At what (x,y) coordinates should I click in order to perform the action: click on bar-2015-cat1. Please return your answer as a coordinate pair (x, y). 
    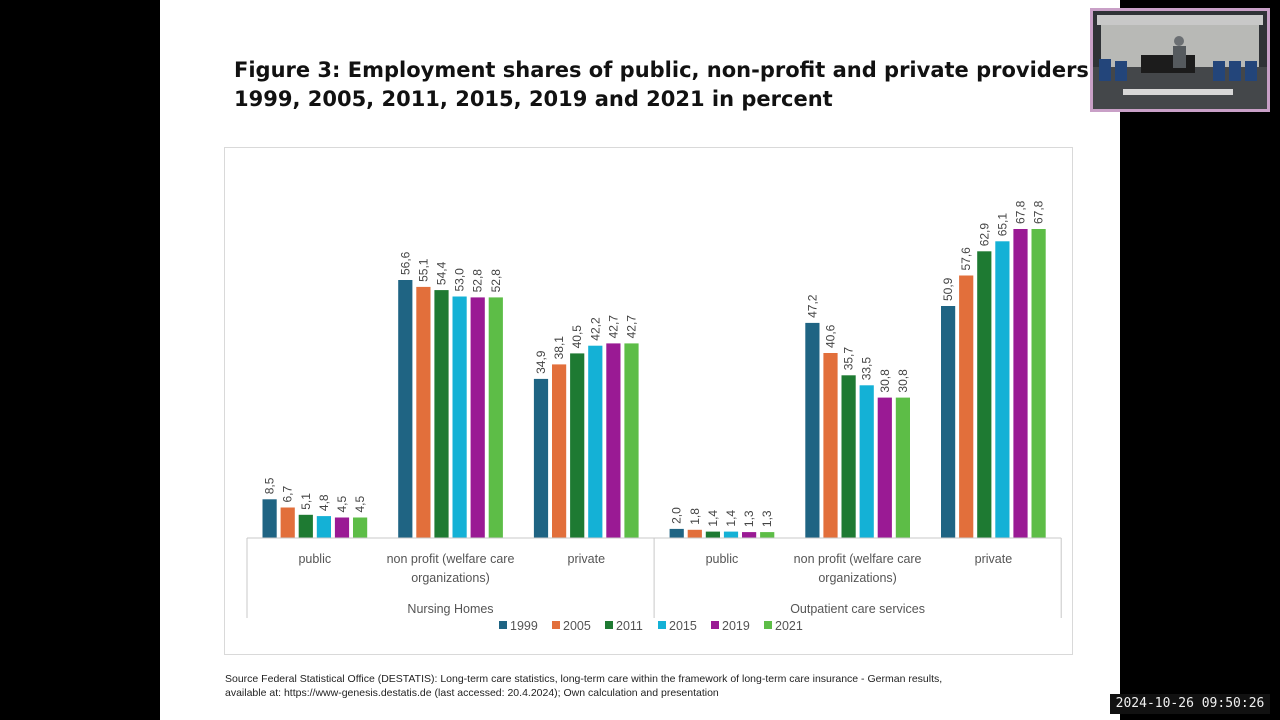
    Looking at the image, I should click on (323, 527).